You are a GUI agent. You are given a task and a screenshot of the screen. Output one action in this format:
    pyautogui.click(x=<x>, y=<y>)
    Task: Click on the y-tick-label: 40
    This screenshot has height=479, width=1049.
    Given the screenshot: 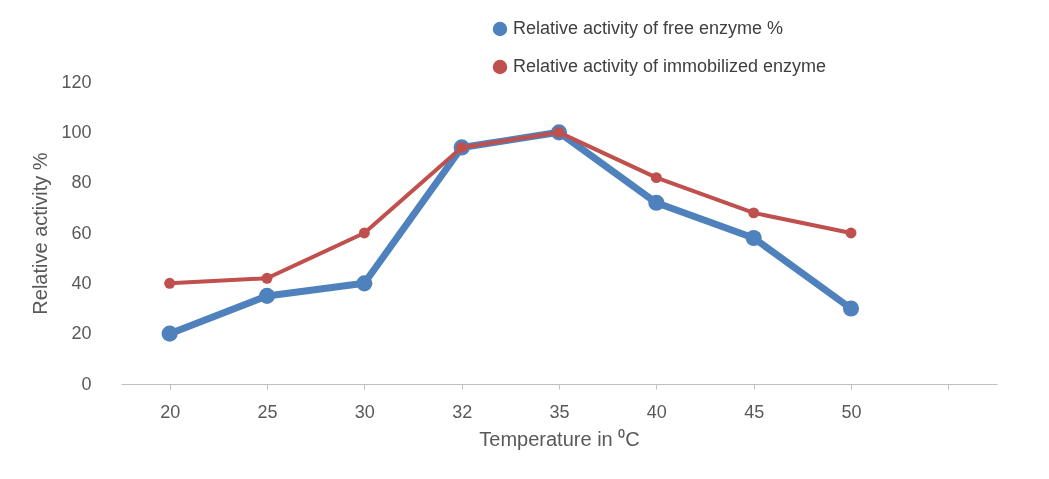 What is the action you would take?
    pyautogui.click(x=81, y=282)
    